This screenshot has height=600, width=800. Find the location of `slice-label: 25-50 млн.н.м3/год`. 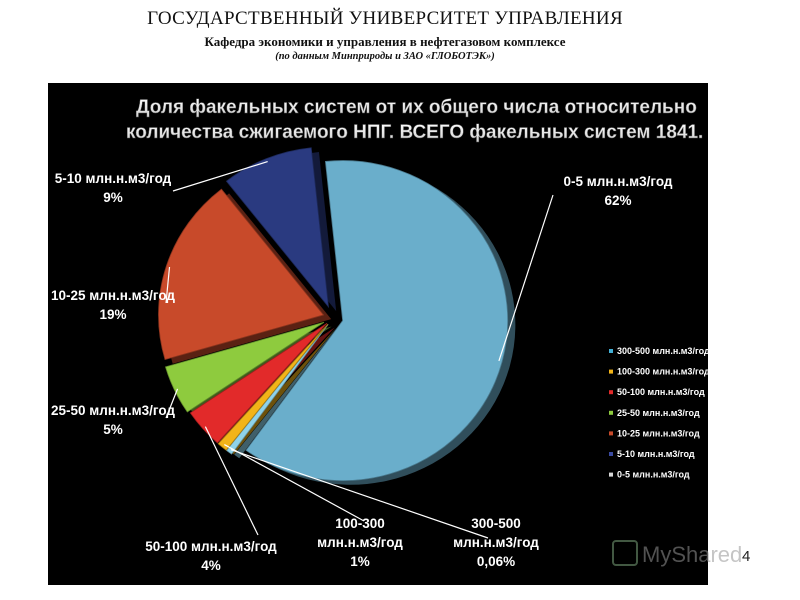

slice-label: 25-50 млн.н.м3/год is located at coordinates (113, 410).